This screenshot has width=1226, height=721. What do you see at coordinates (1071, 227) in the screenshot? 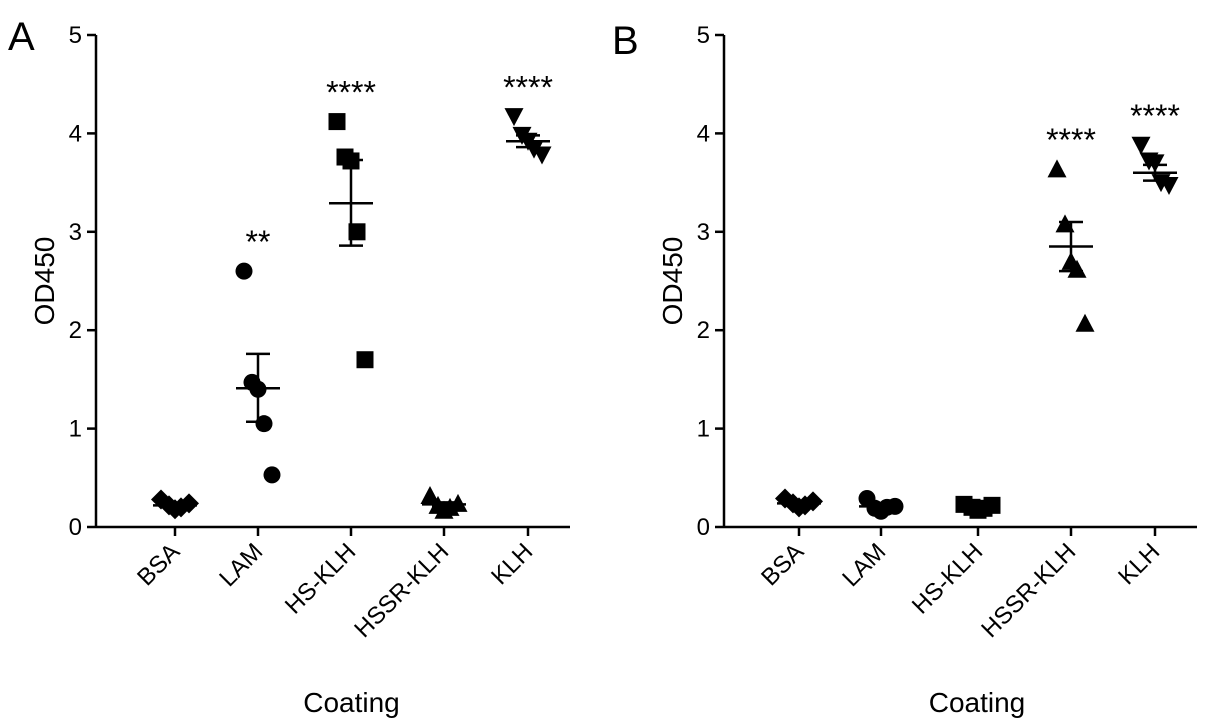
I see `group-hssr-klh: ****` at bounding box center [1071, 227].